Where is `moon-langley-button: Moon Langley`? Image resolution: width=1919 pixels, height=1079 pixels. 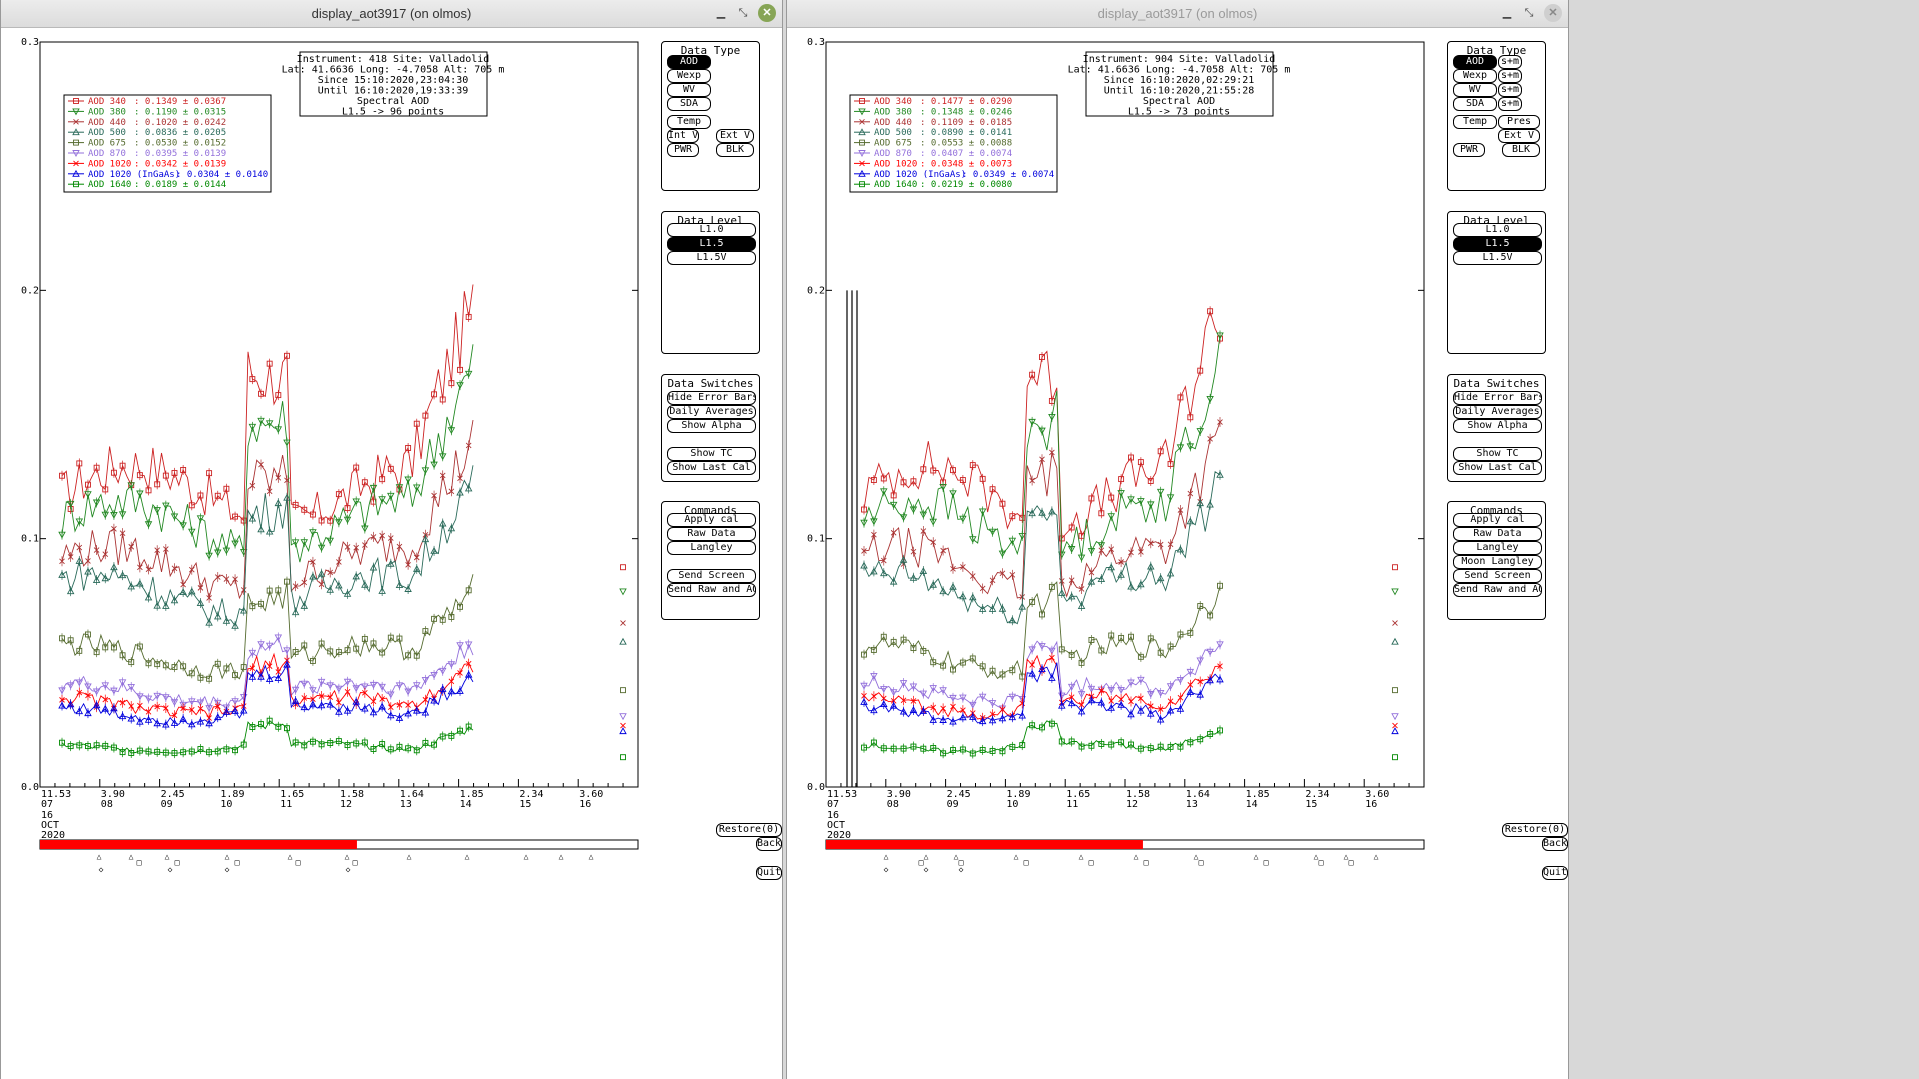
moon-langley-button: Moon Langley is located at coordinates (1497, 562).